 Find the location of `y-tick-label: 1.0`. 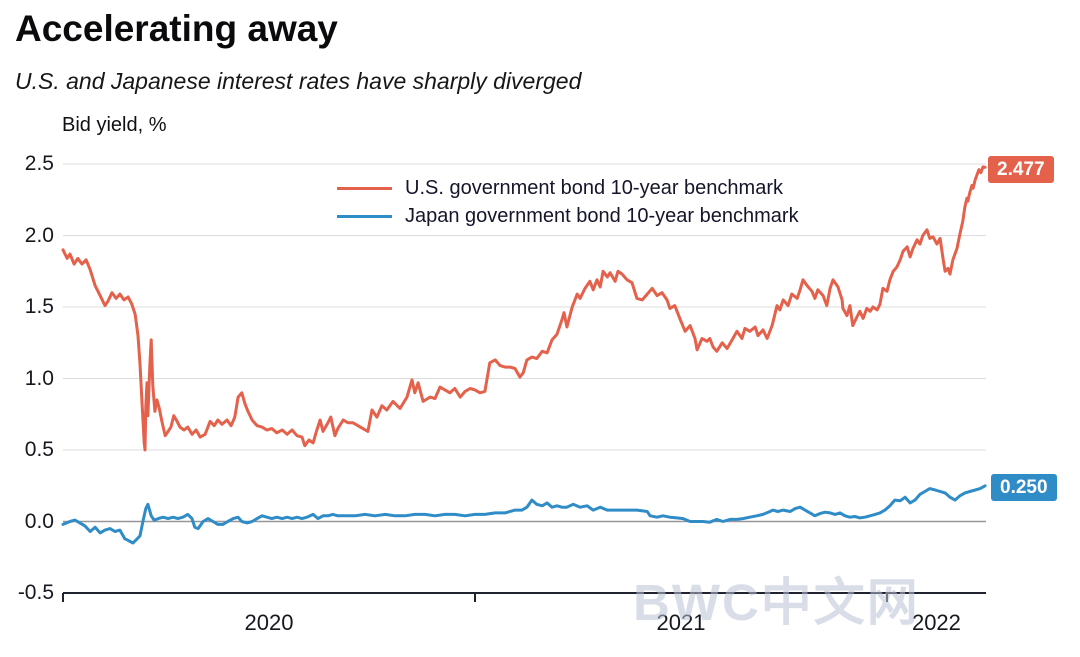

y-tick-label: 1.0 is located at coordinates (39, 378).